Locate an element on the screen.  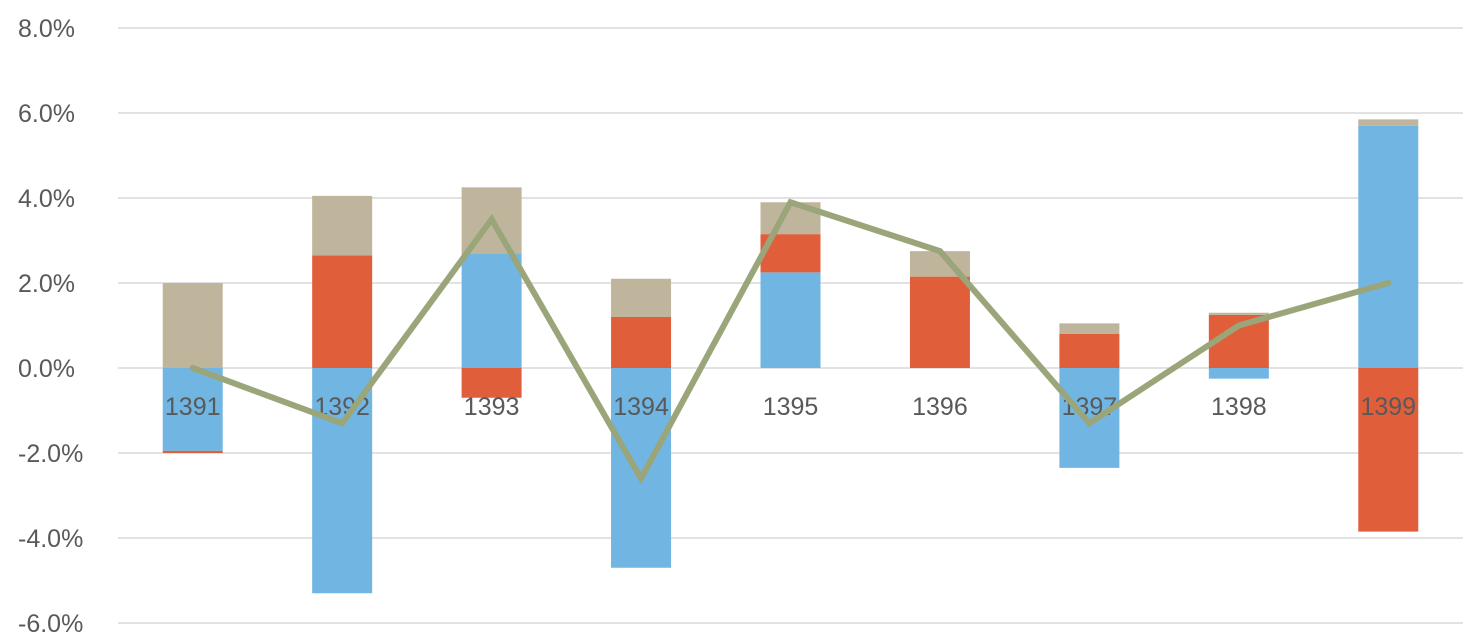
y-tick-label: 0.0% is located at coordinates (46, 369).